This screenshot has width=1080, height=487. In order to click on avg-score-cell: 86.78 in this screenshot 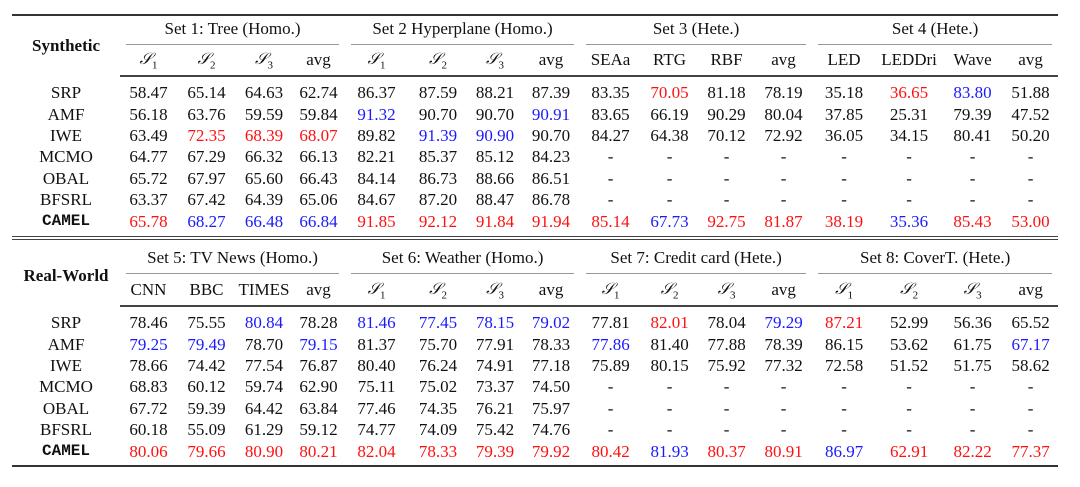, I will do `click(551, 200)`.